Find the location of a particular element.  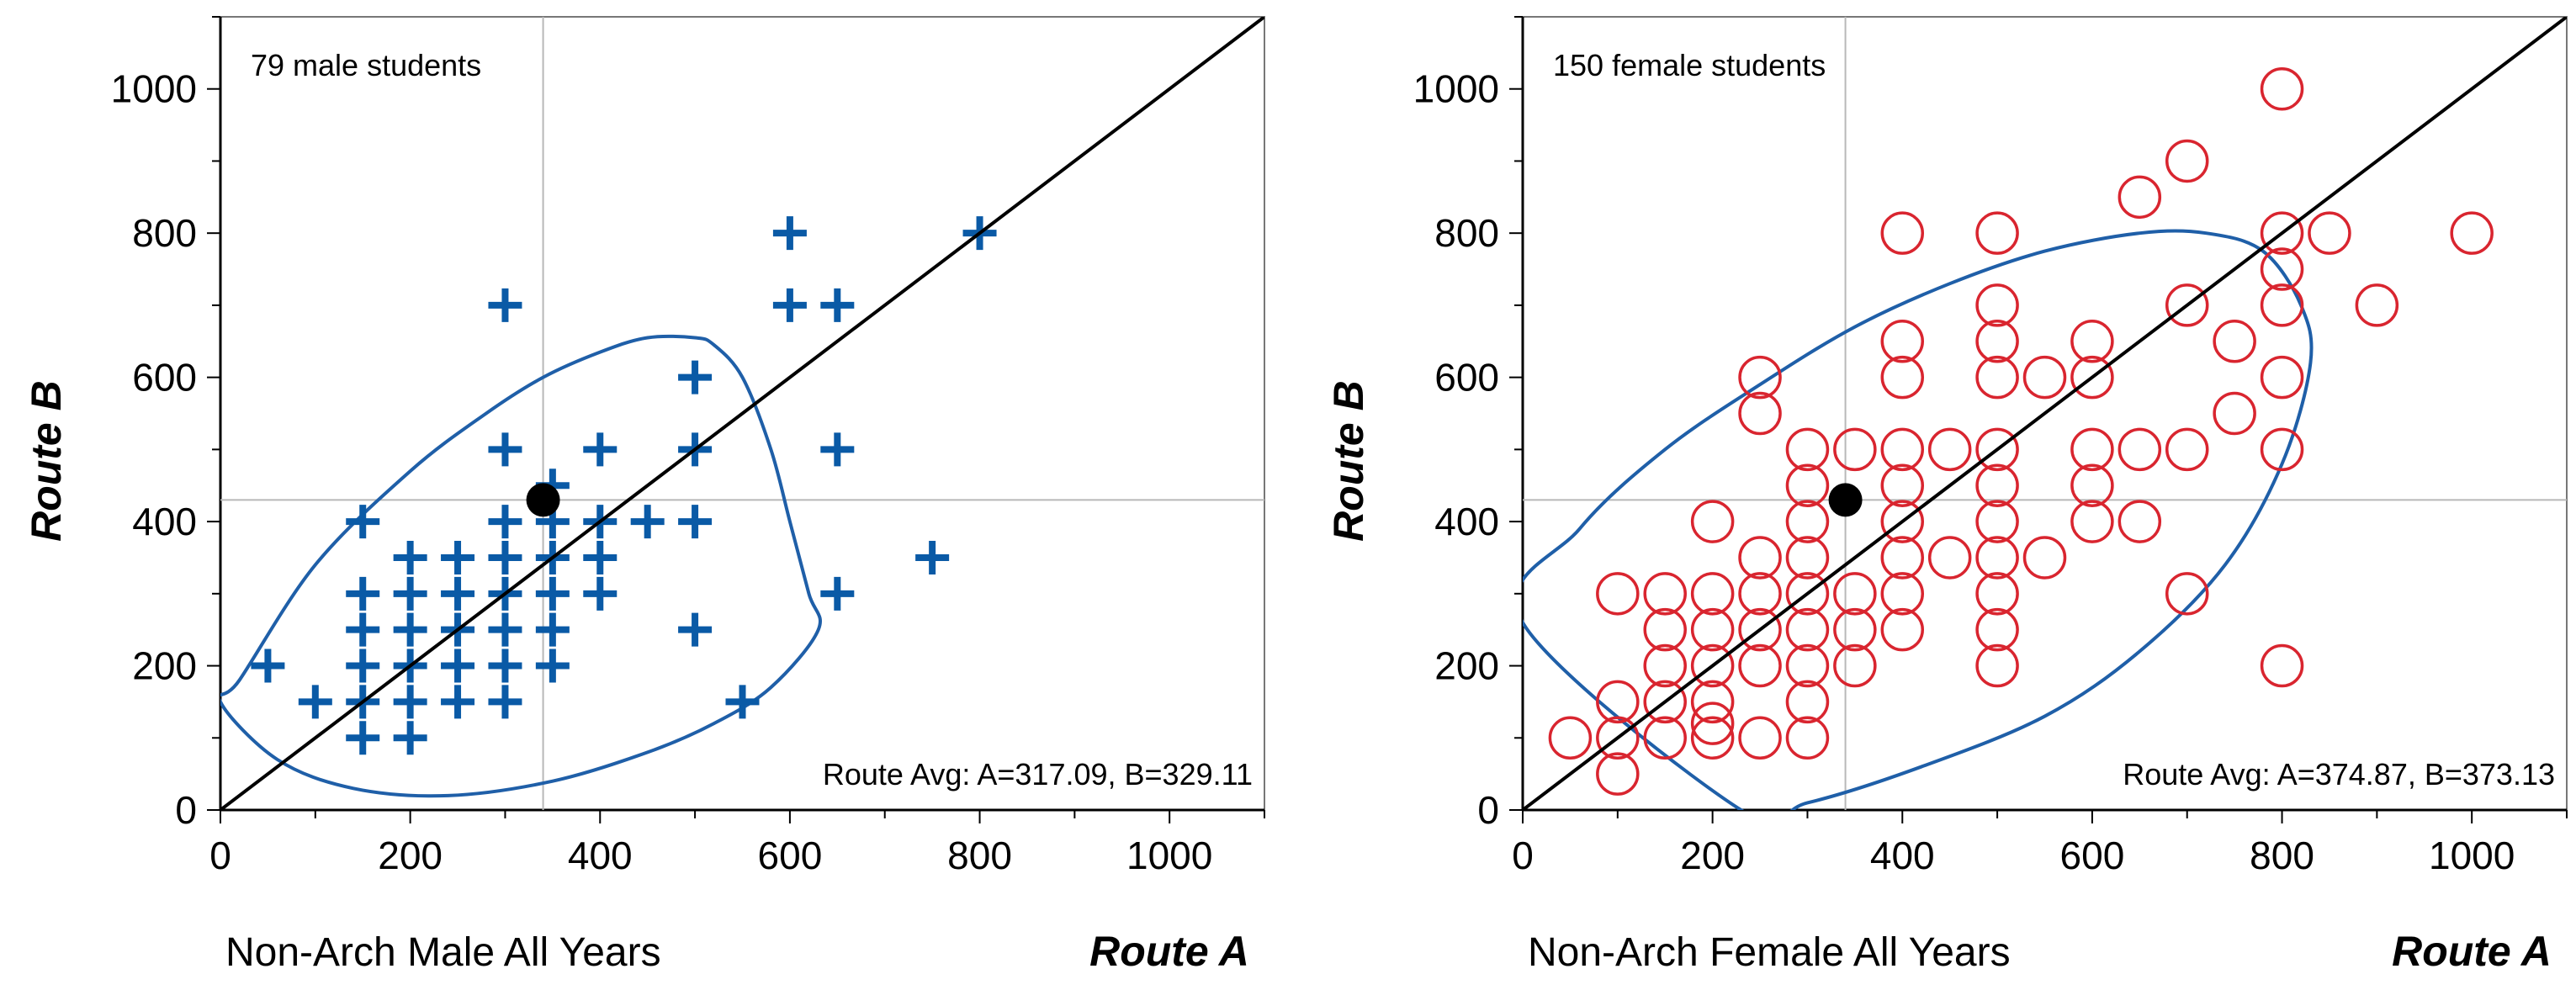

y-tick-label: 1000 is located at coordinates (1456, 89).